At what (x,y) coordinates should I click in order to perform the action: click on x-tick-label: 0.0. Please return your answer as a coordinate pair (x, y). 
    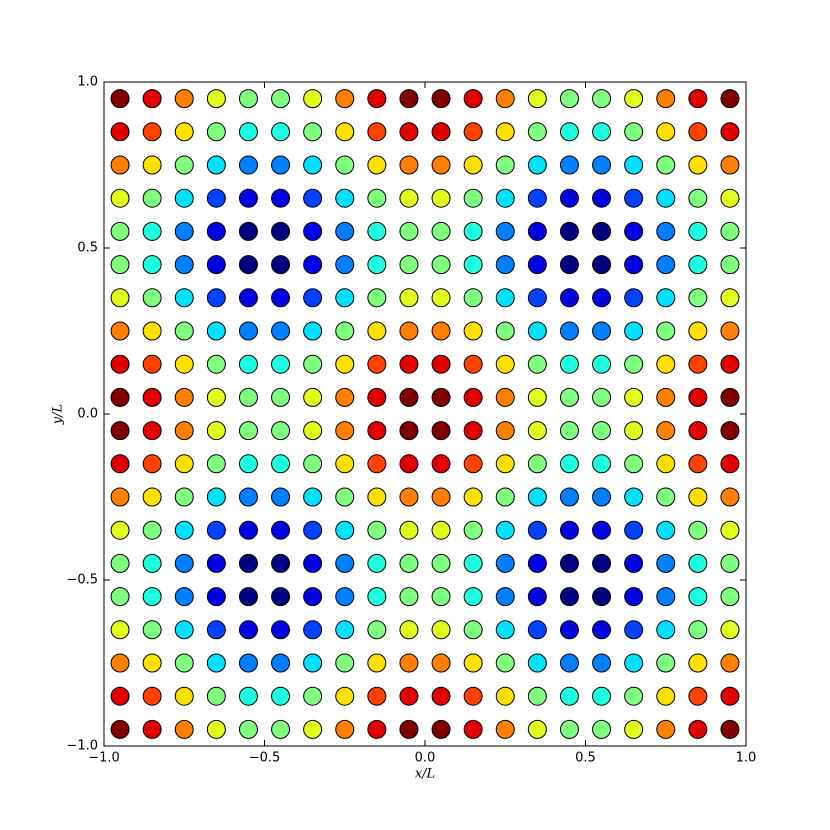
    Looking at the image, I should click on (425, 758).